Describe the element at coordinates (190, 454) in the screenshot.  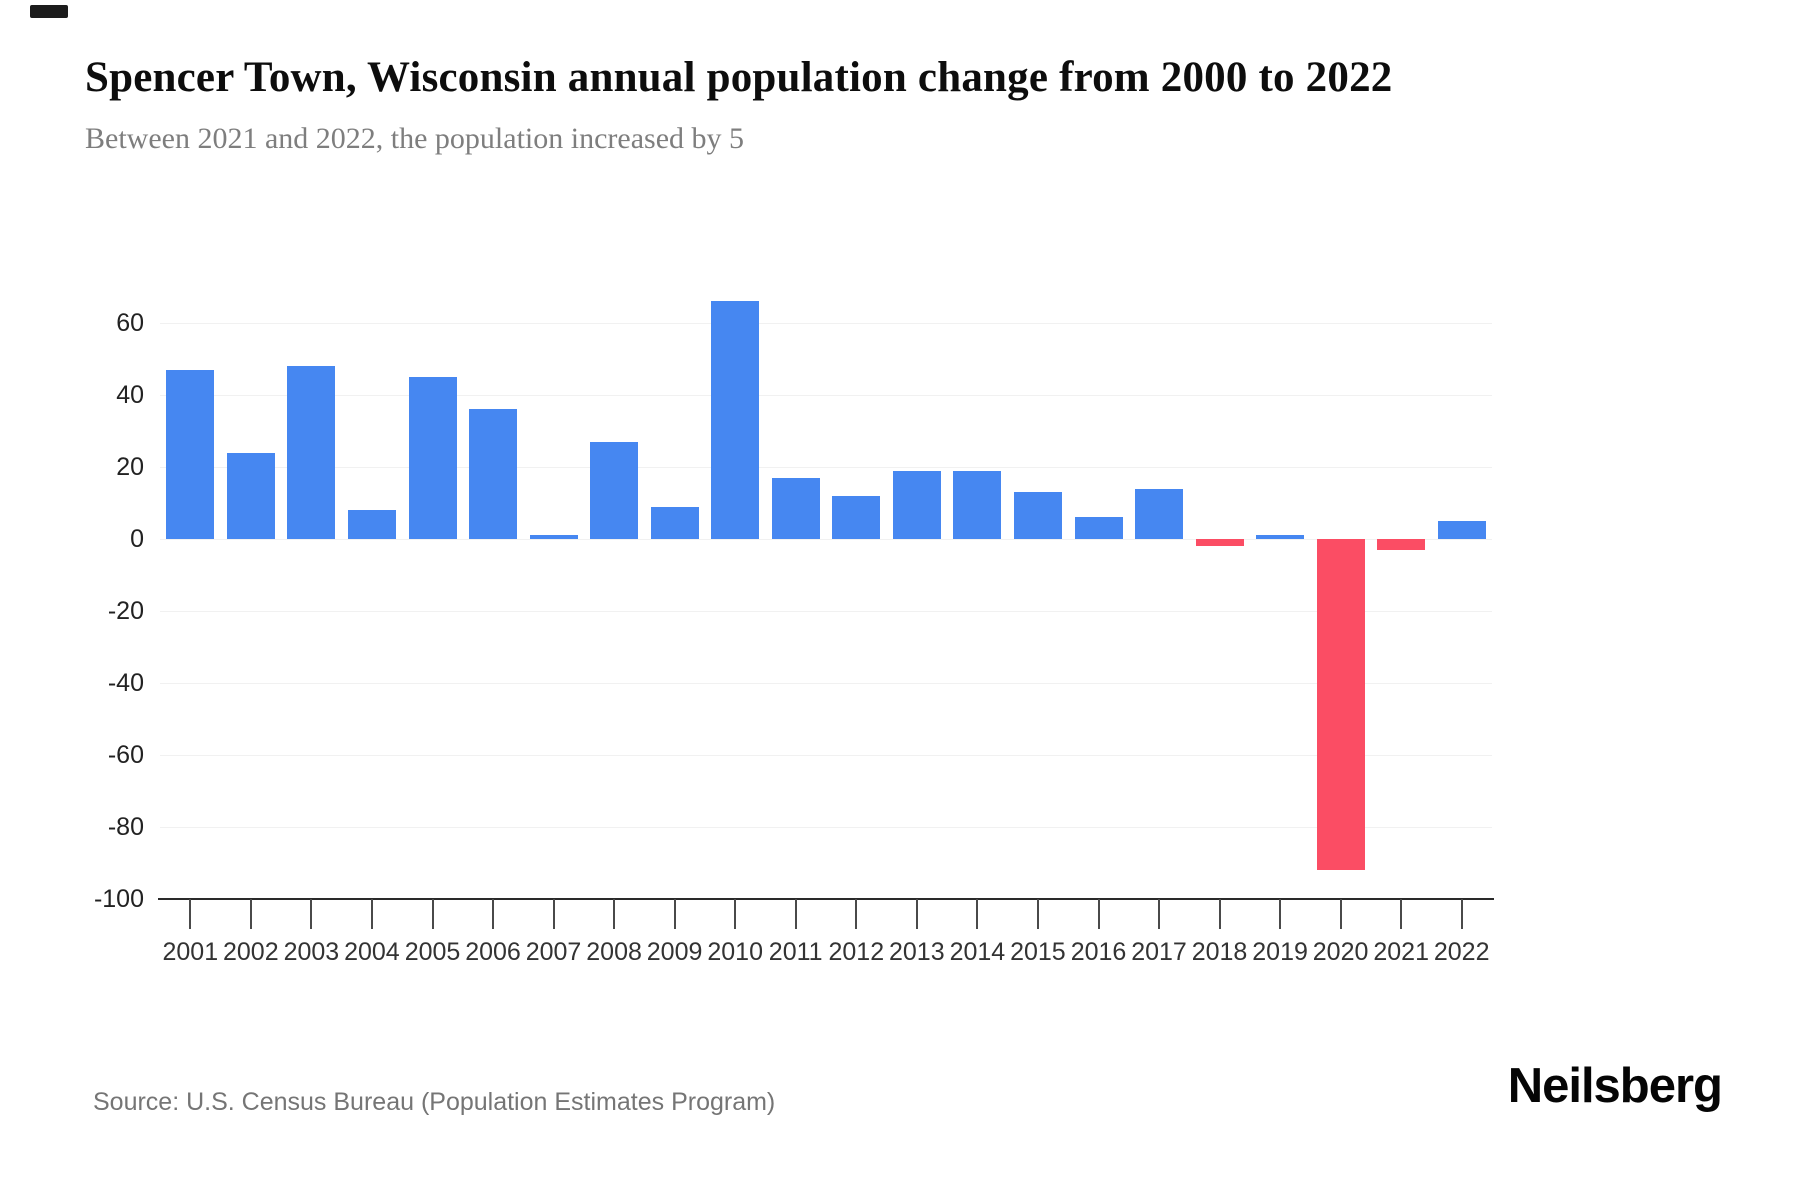
I see `bar-2001` at that location.